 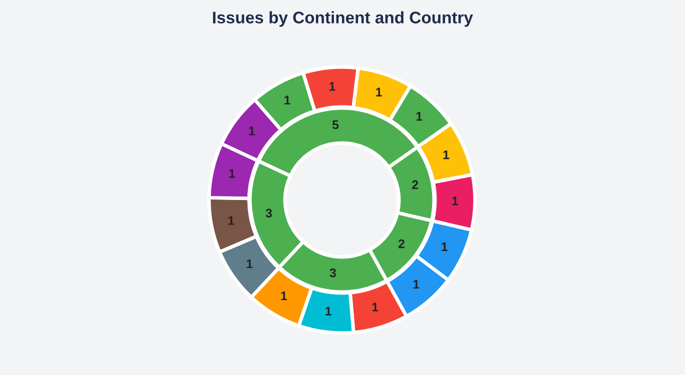 What do you see at coordinates (335, 125) in the screenshot?
I see `data-label: 5` at bounding box center [335, 125].